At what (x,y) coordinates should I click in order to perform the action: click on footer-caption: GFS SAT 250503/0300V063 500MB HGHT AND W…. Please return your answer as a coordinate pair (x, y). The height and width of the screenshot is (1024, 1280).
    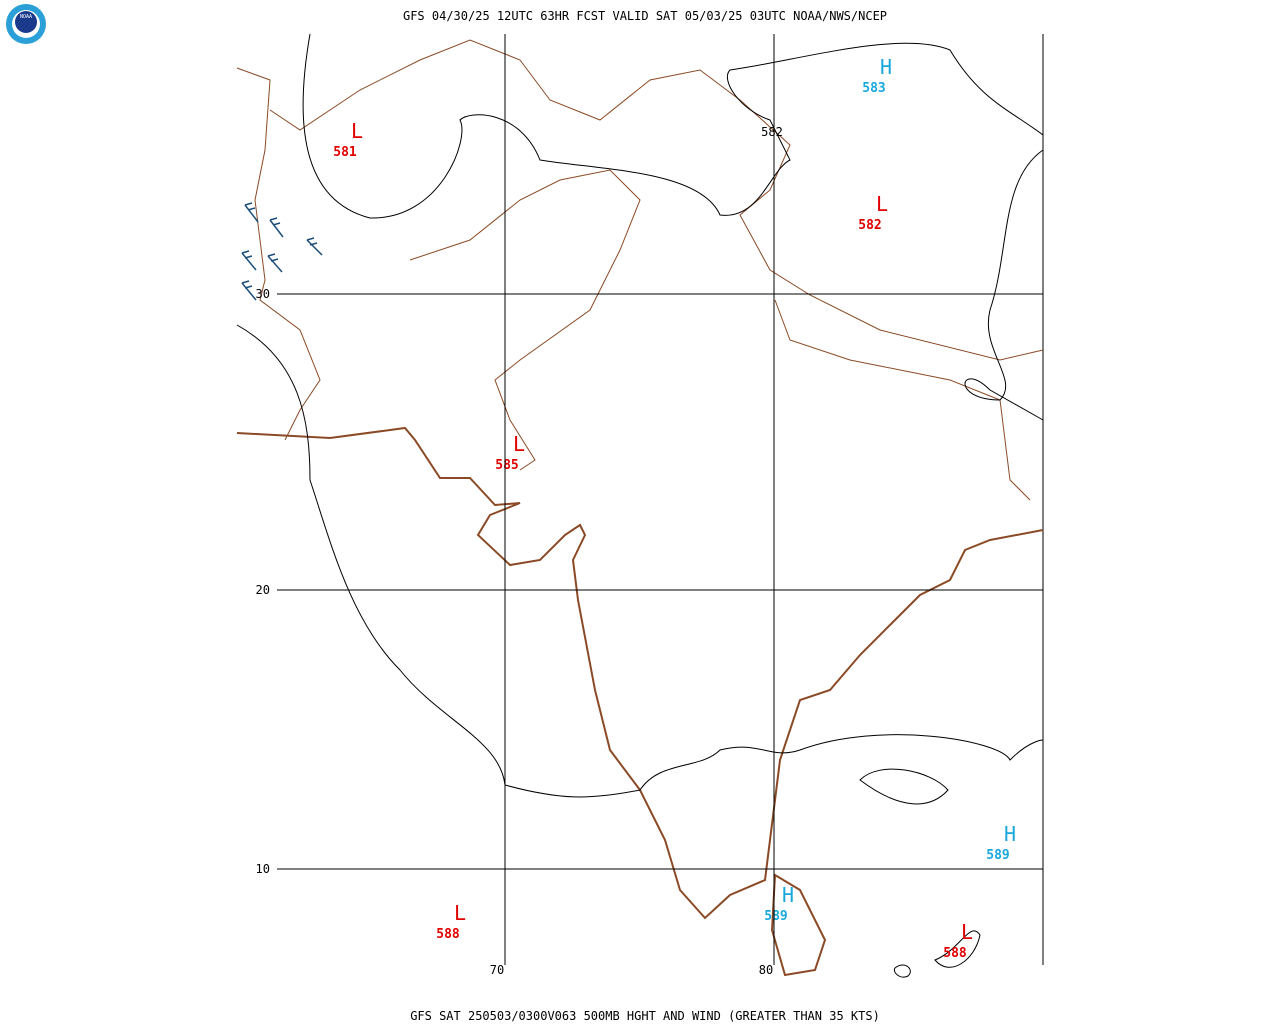
    Looking at the image, I should click on (645, 1016).